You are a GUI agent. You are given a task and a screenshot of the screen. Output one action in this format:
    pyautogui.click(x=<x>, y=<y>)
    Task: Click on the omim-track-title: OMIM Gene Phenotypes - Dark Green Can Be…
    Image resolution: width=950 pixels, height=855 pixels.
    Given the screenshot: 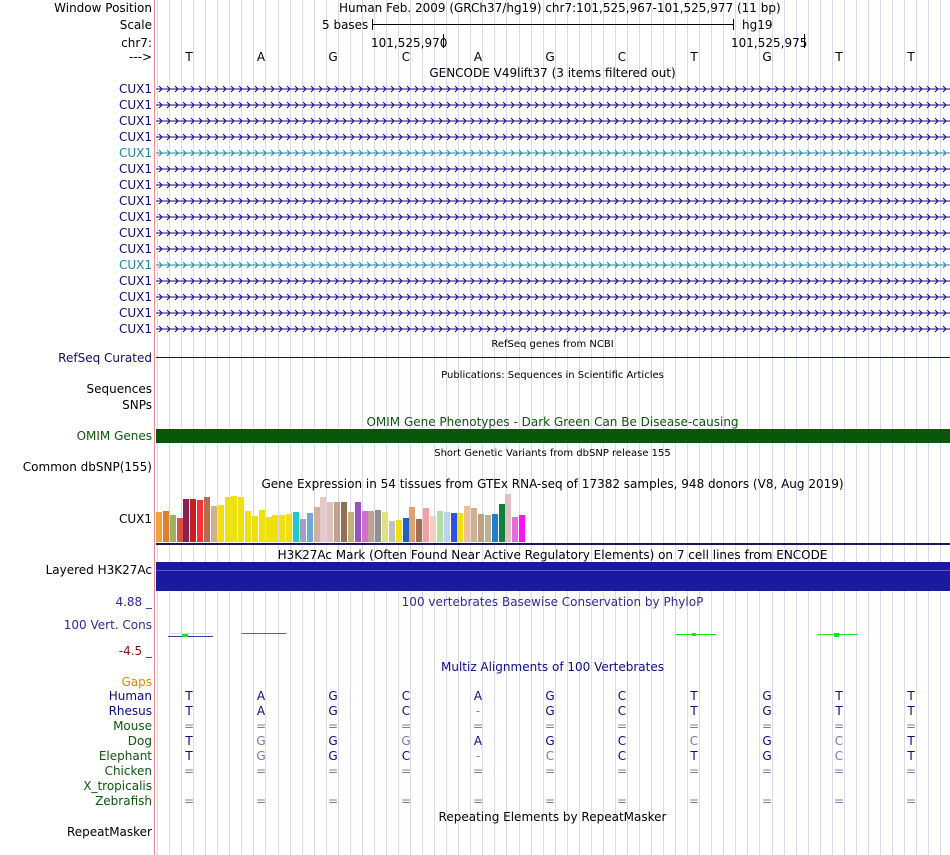 What is the action you would take?
    pyautogui.click(x=552, y=422)
    